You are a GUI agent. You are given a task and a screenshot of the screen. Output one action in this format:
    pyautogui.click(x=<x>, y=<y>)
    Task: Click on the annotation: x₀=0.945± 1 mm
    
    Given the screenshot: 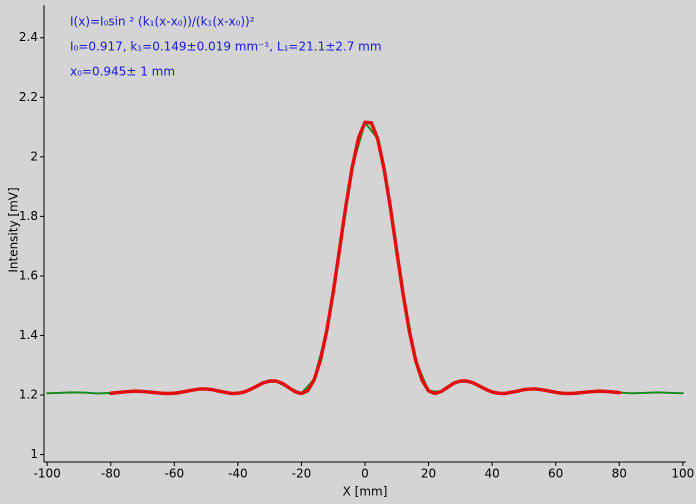 What is the action you would take?
    pyautogui.click(x=122, y=72)
    